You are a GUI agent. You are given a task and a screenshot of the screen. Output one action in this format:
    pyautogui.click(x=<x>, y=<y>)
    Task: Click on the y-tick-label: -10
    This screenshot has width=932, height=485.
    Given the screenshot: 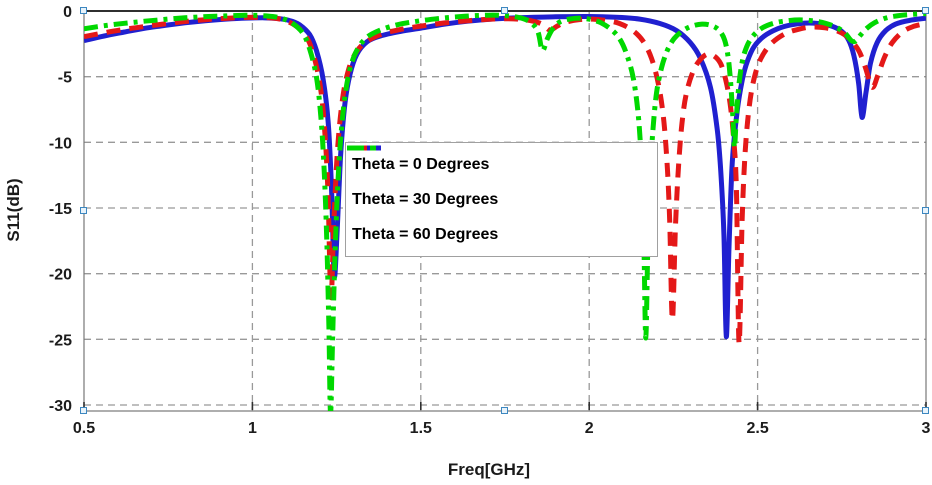 What is the action you would take?
    pyautogui.click(x=60, y=143)
    